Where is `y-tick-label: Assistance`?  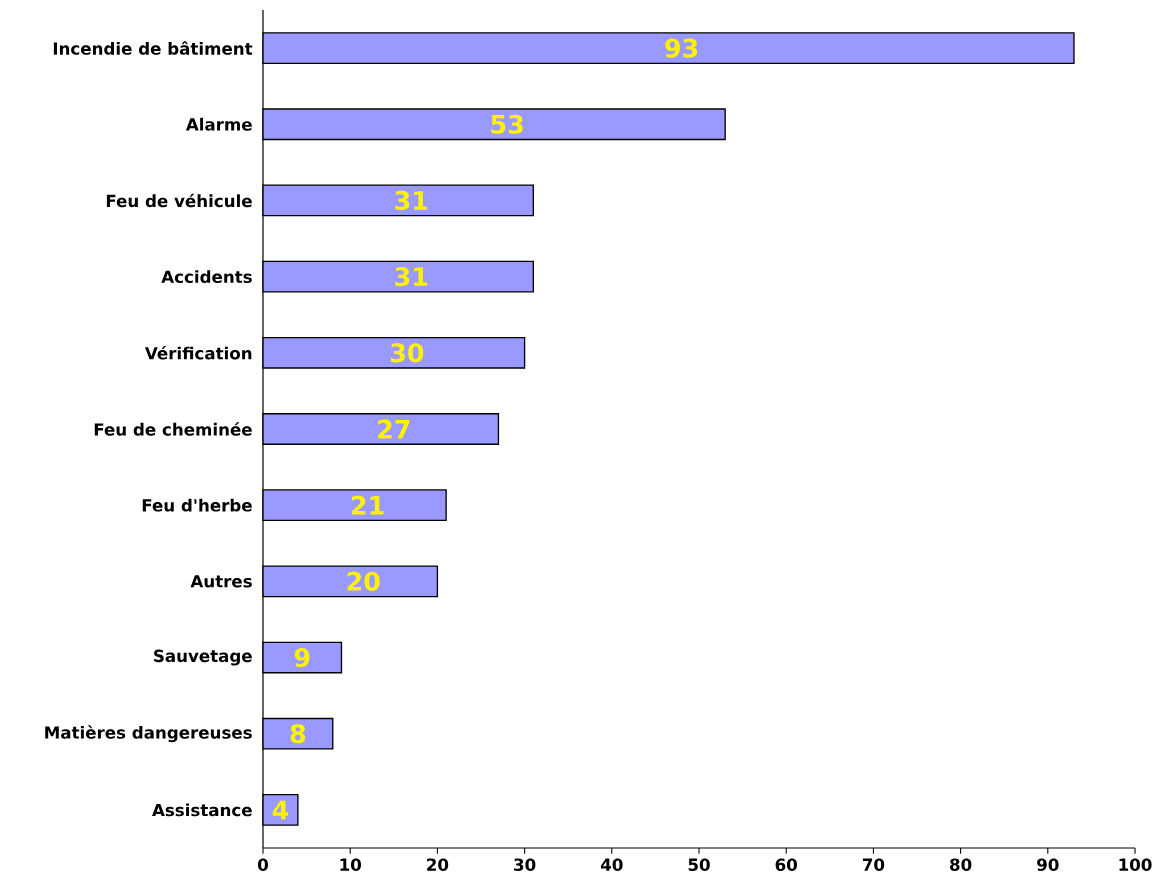 y-tick-label: Assistance is located at coordinates (202, 810).